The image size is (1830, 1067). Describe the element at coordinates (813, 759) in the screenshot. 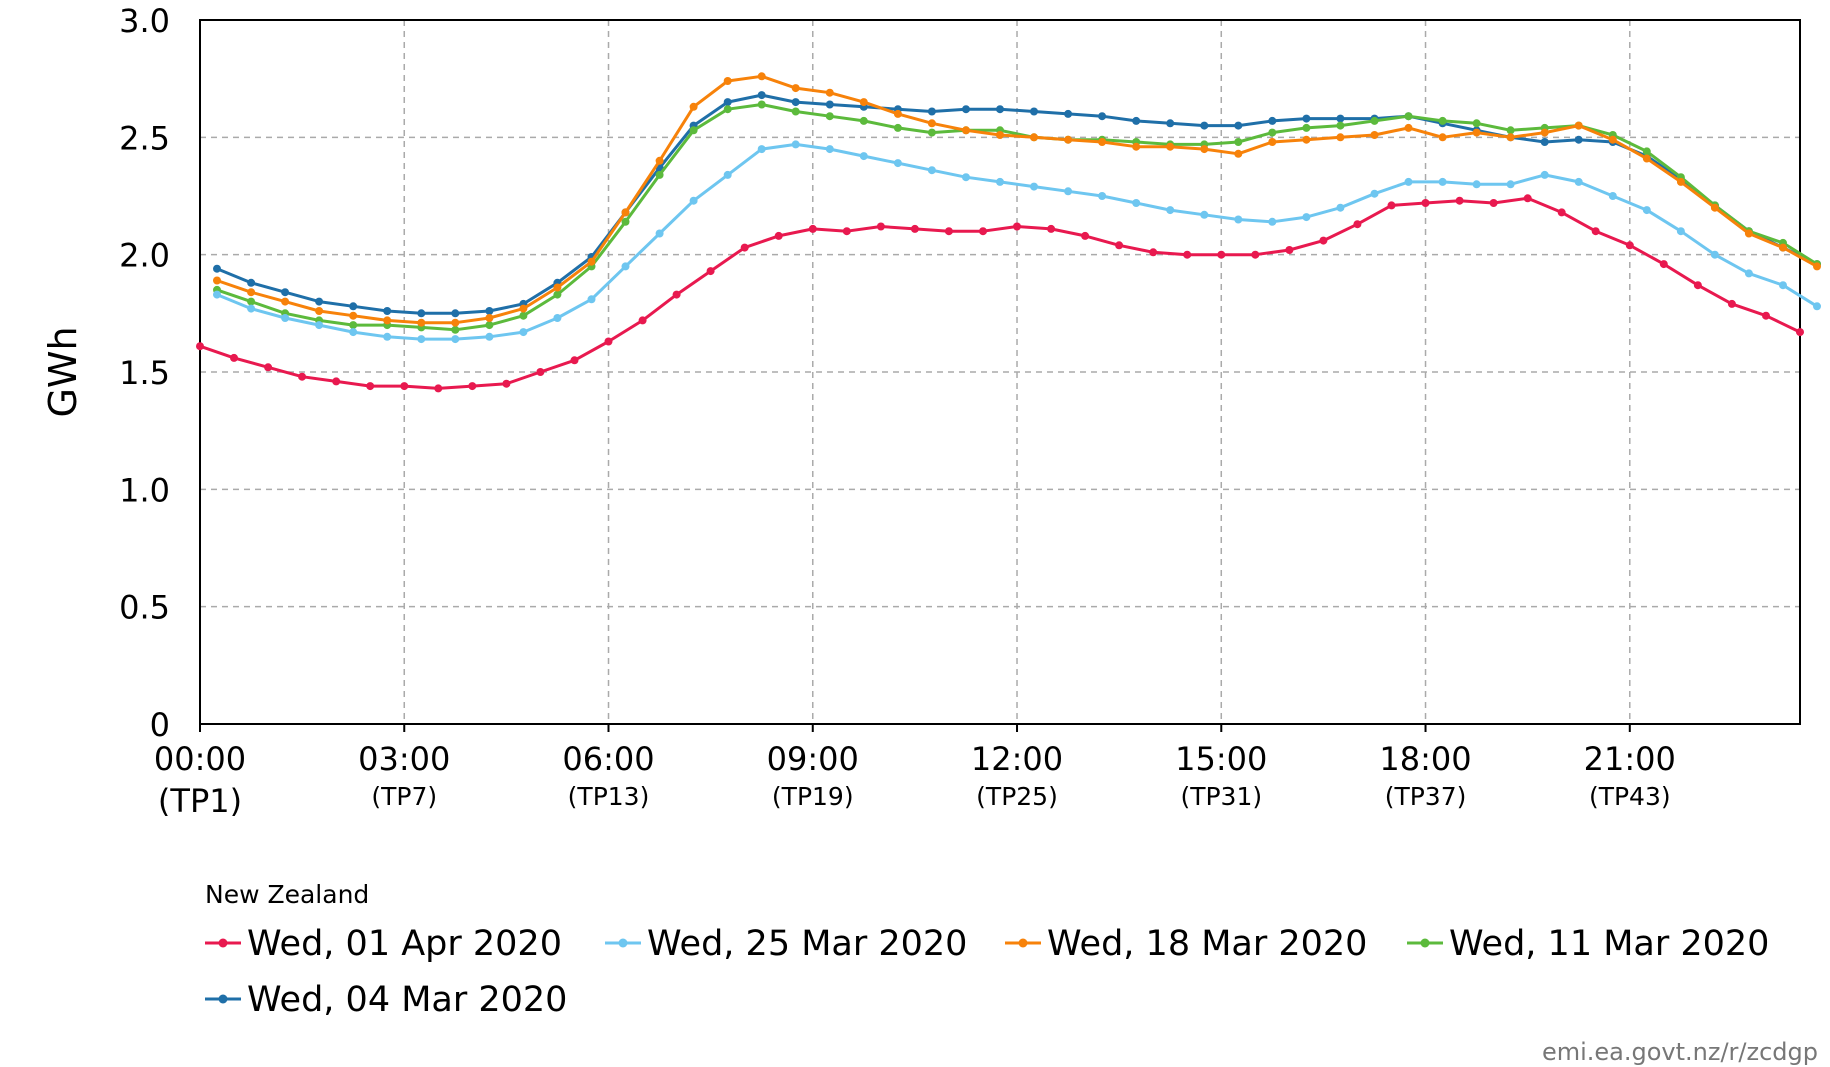

I see `x-tick-time: 09:00` at that location.